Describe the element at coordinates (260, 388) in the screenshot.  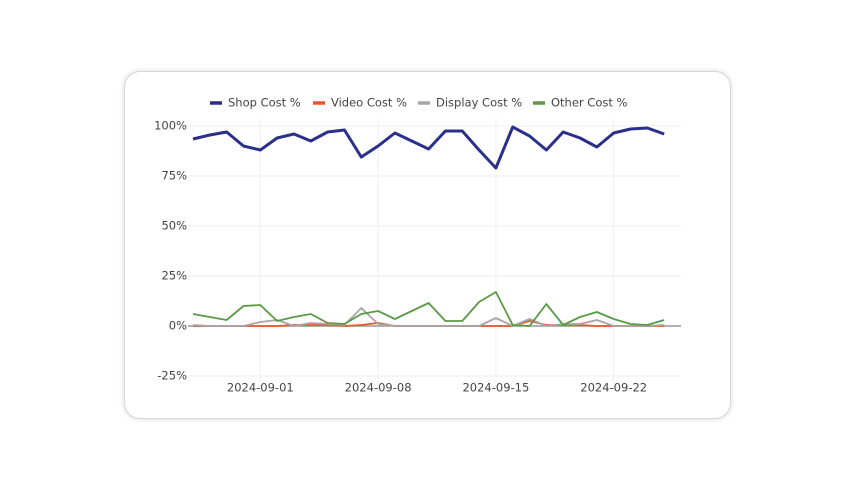
I see `x-tick-label: 2024-09-01` at that location.